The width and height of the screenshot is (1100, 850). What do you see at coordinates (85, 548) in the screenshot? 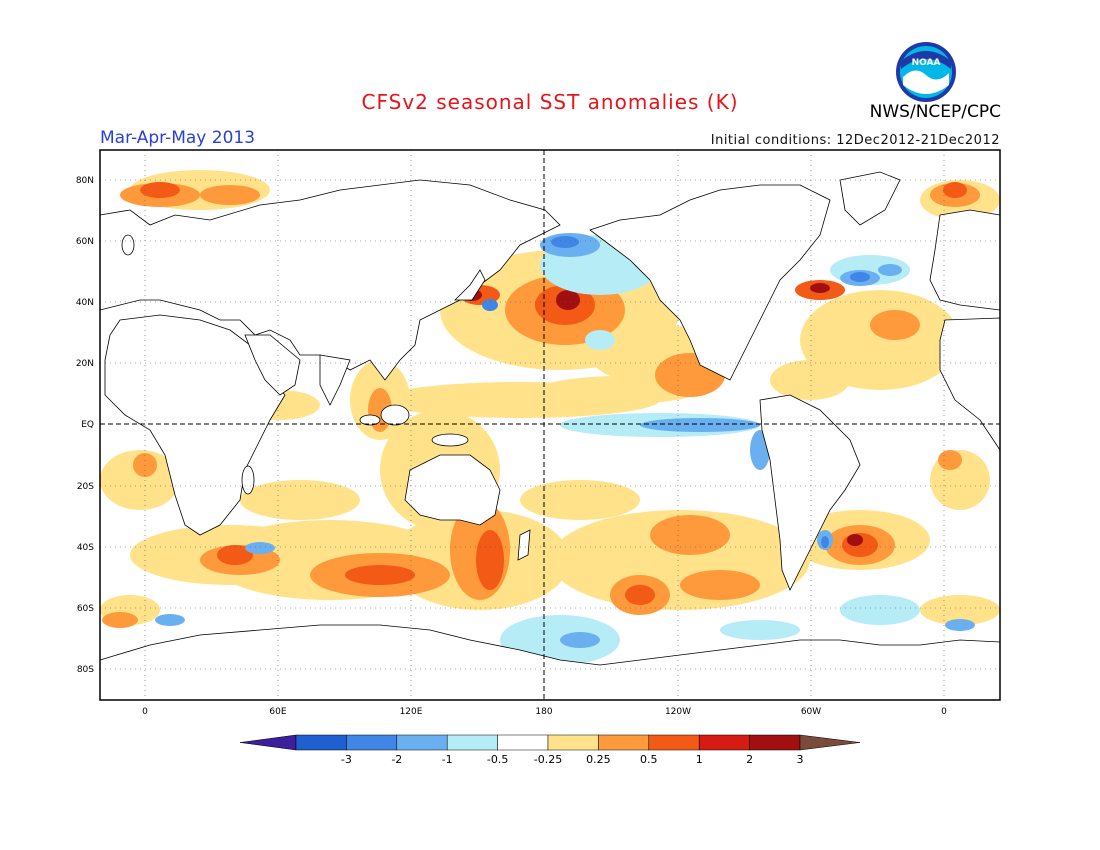
I see `lat-label: 40S` at bounding box center [85, 548].